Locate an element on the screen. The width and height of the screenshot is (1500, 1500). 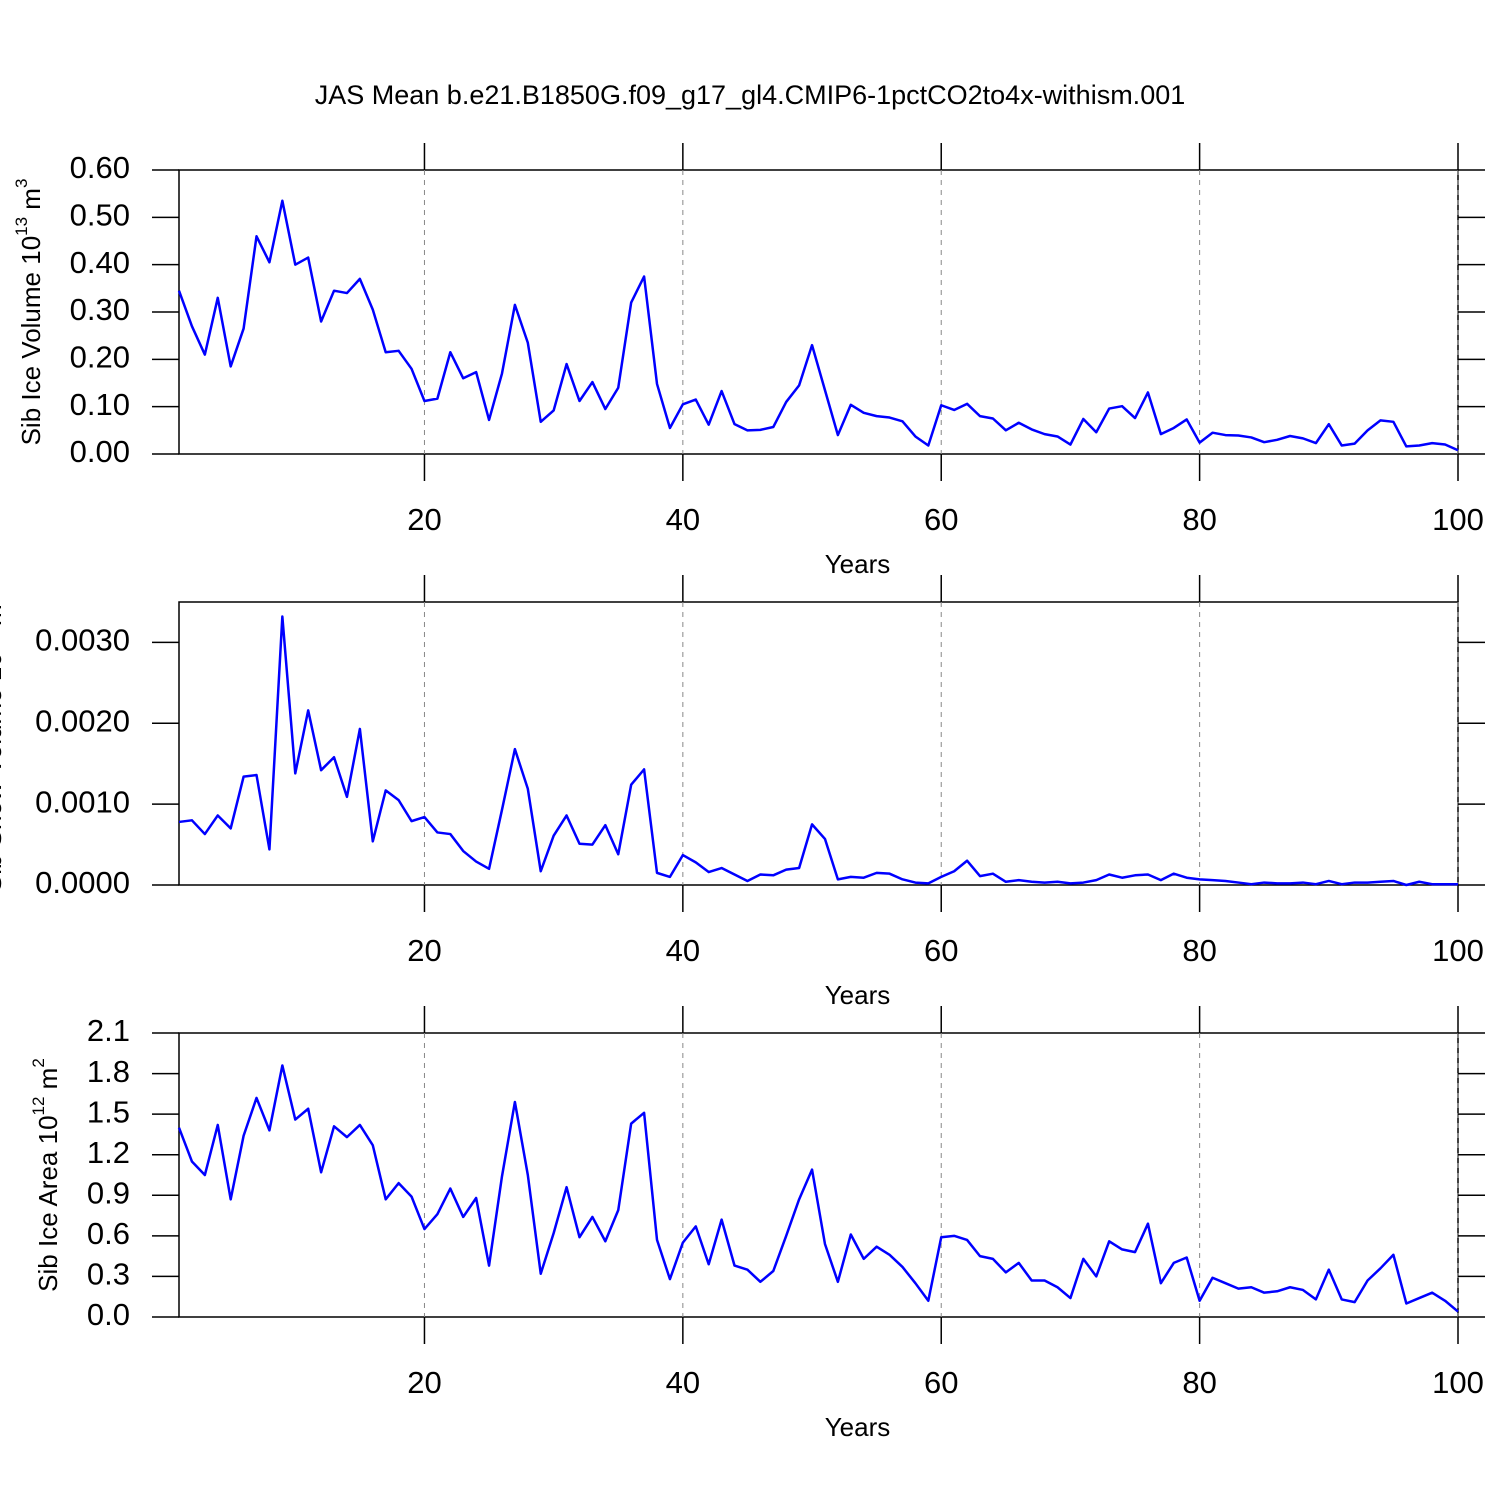
y-tick-label: 0.60 is located at coordinates (100, 167).